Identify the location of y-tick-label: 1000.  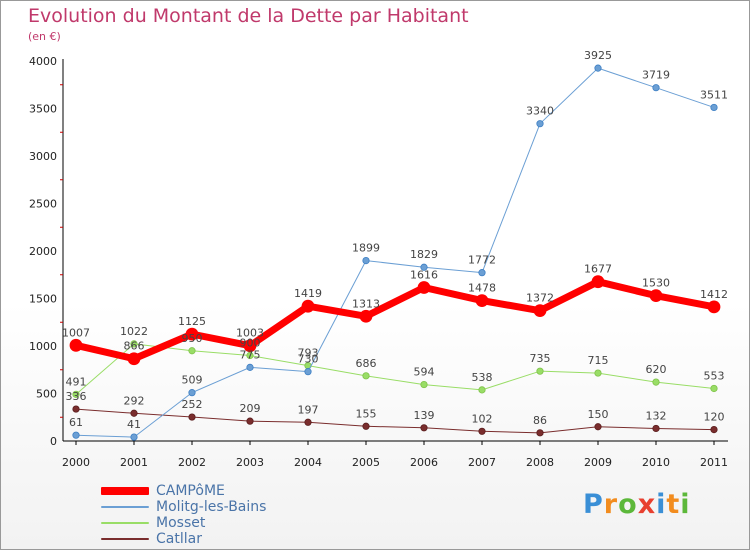
(43, 346).